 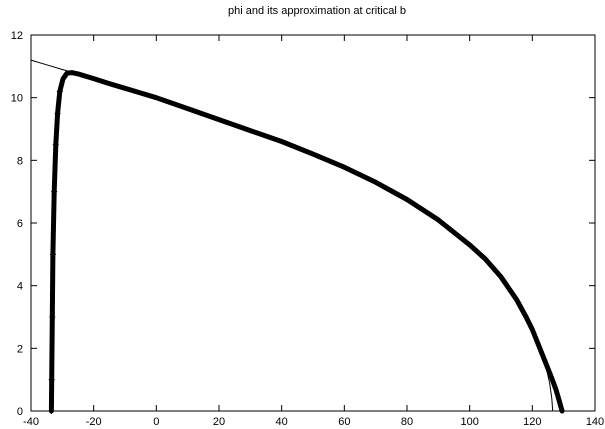 What do you see at coordinates (219, 422) in the screenshot?
I see `x-tick-label: 20` at bounding box center [219, 422].